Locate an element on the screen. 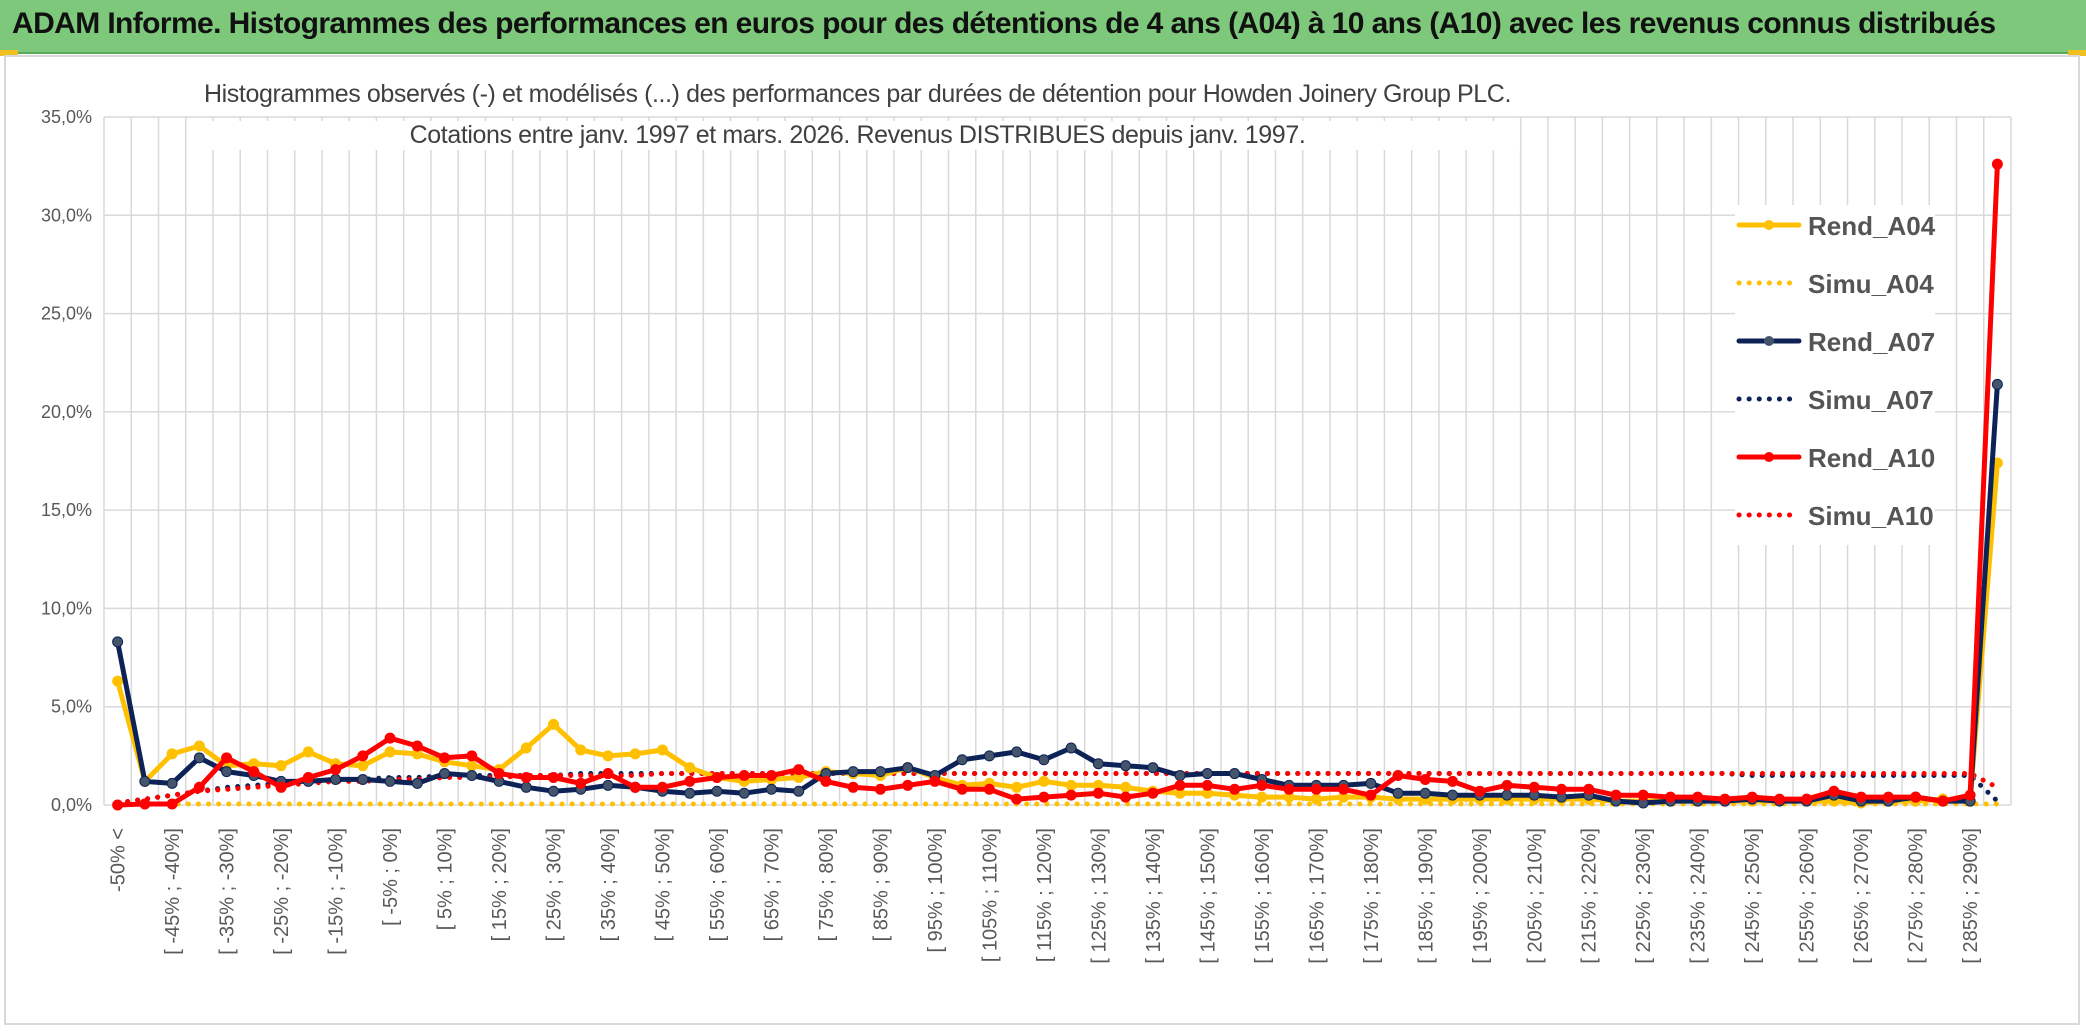 Image resolution: width=2086 pixels, height=1031 pixels. legend-item-rend-a04: Rend_A04 is located at coordinates (1835, 225).